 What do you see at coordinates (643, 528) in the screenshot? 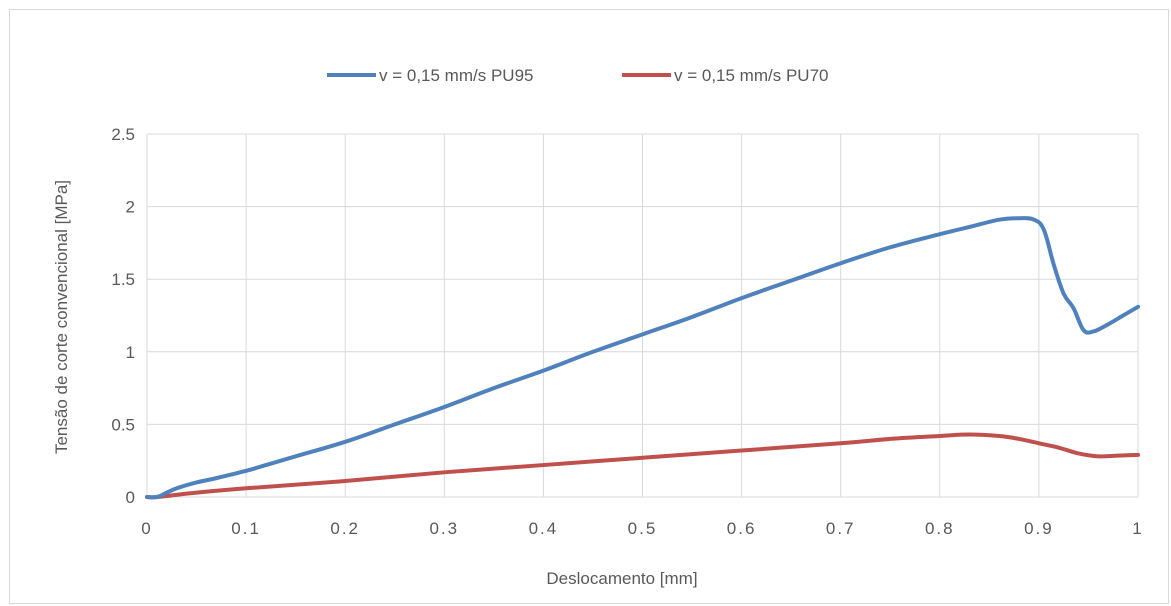
I see `x-tick-label: 0.5` at bounding box center [643, 528].